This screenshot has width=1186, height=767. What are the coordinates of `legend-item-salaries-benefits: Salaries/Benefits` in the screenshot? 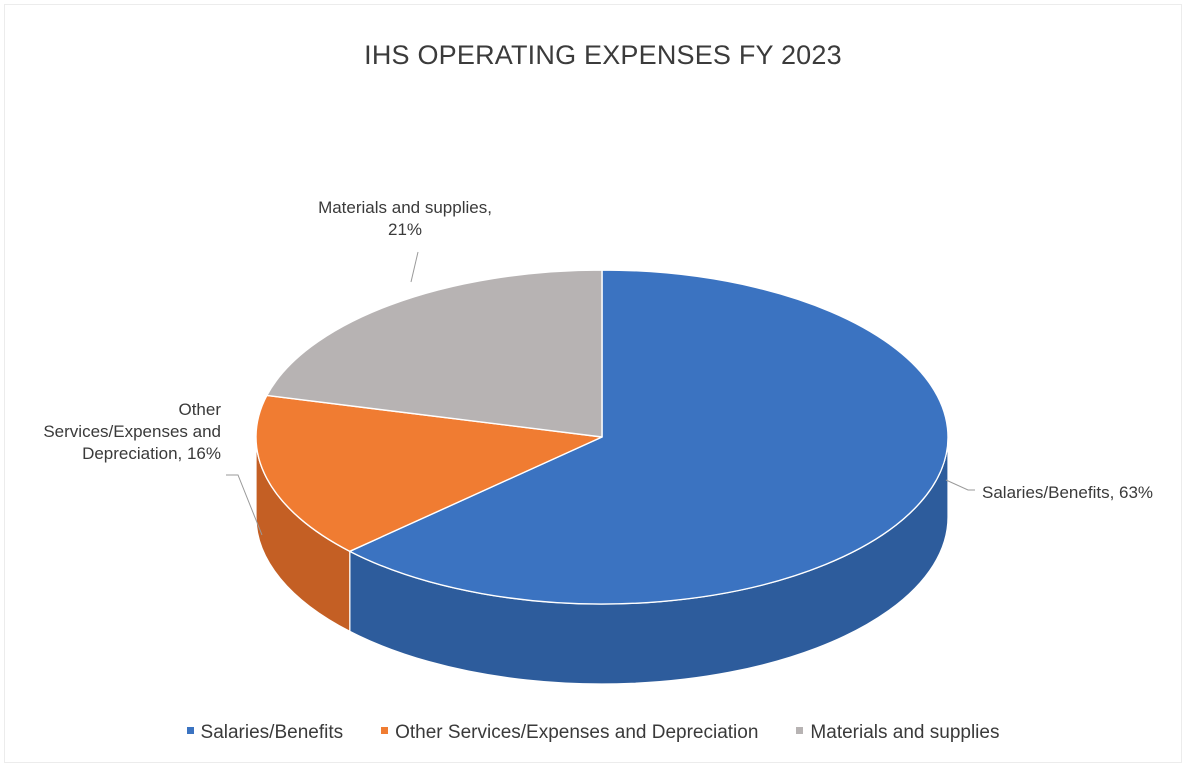 It's located at (265, 733).